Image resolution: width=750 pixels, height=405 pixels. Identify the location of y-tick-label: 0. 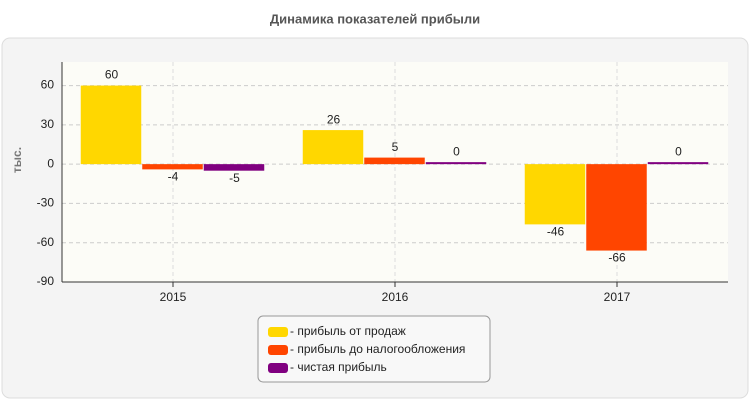
(50, 163).